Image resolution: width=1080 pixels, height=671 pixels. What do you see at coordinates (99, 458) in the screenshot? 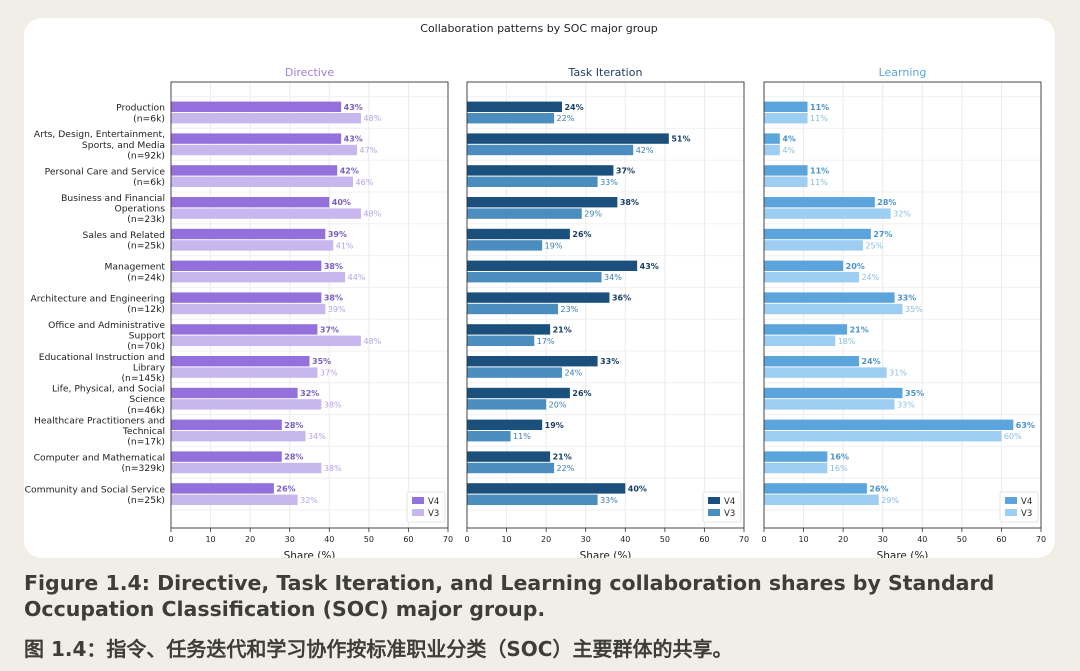
I see `category-label: Computer and Mathematical` at bounding box center [99, 458].